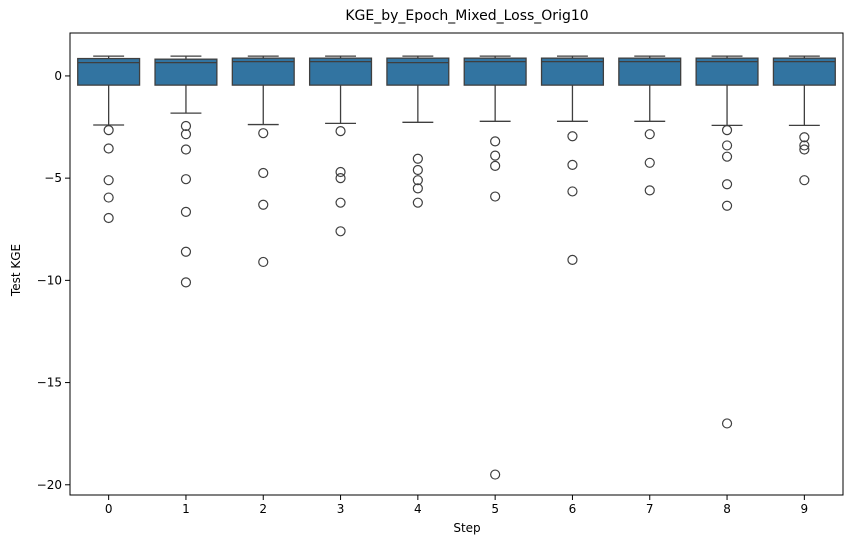  Describe the element at coordinates (49, 485) in the screenshot. I see `y-tick-label: −20` at that location.